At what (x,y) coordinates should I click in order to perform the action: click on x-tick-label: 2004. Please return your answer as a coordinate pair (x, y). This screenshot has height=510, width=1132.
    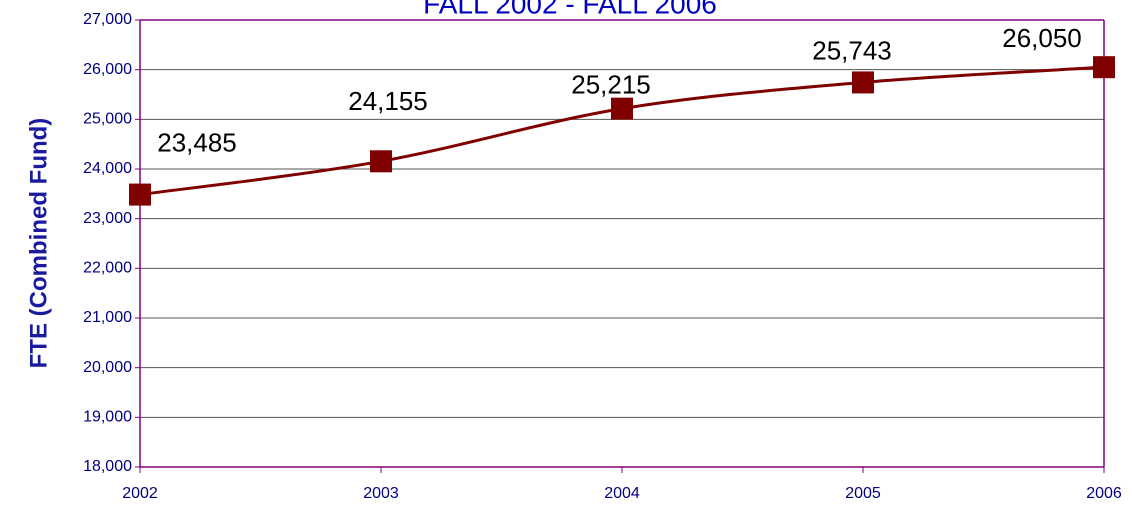
    Looking at the image, I should click on (622, 493).